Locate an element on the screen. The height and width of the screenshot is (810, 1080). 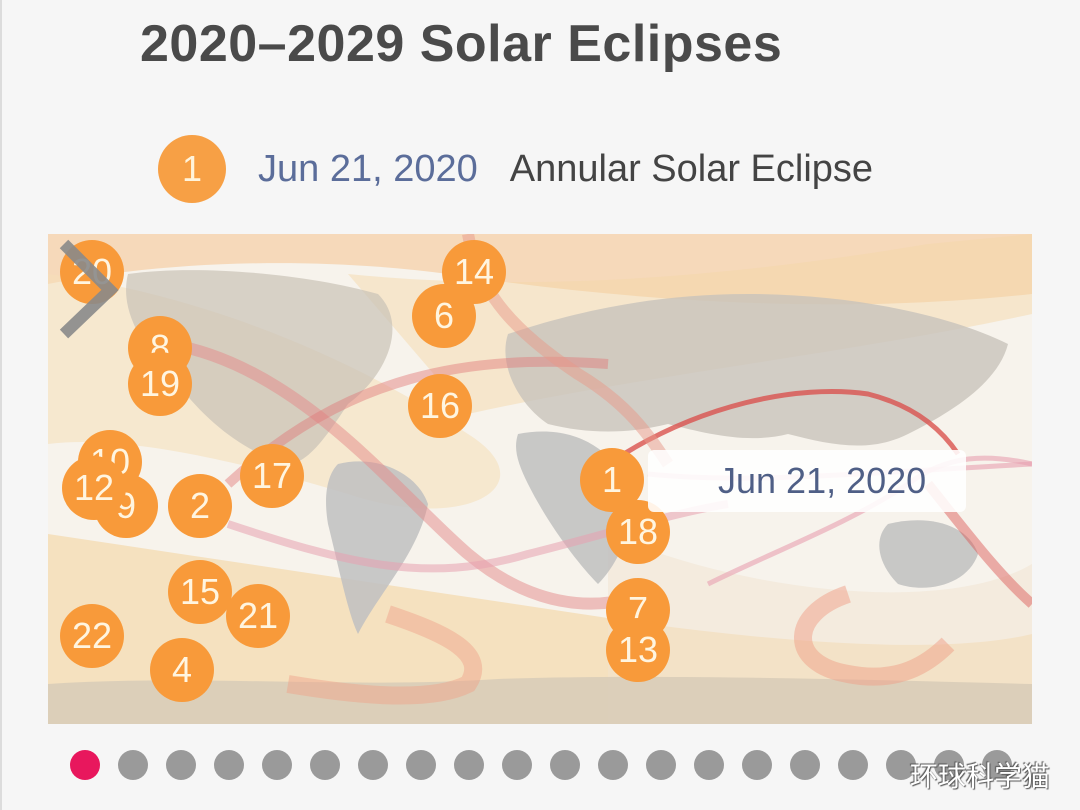
eclipse-marker-4: 4 is located at coordinates (182, 670).